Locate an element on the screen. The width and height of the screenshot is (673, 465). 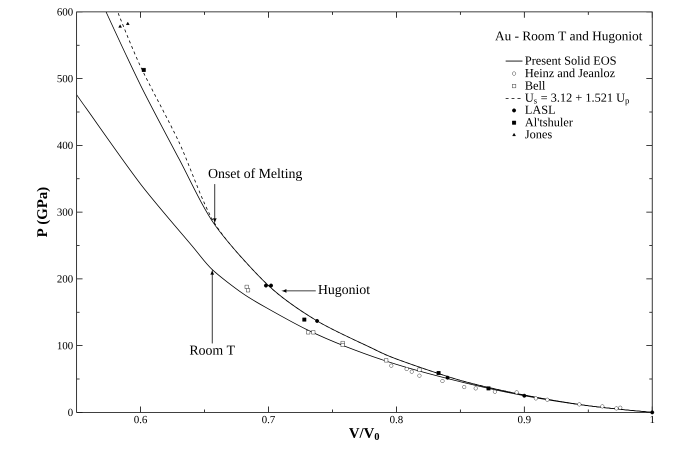
x-tick-label: 0.7 is located at coordinates (268, 420).